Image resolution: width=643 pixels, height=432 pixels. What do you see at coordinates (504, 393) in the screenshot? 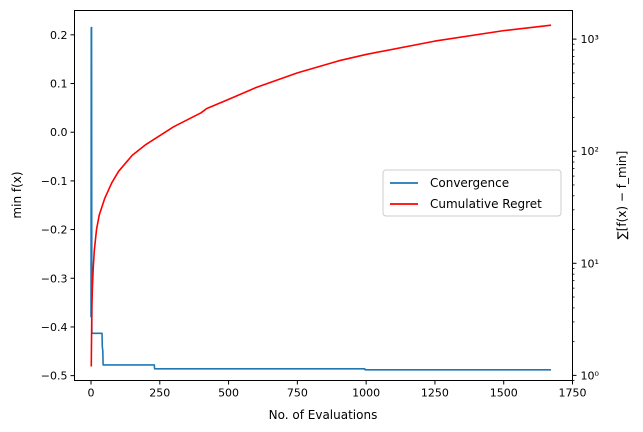
I see `x-tick-label: 1500` at bounding box center [504, 393].